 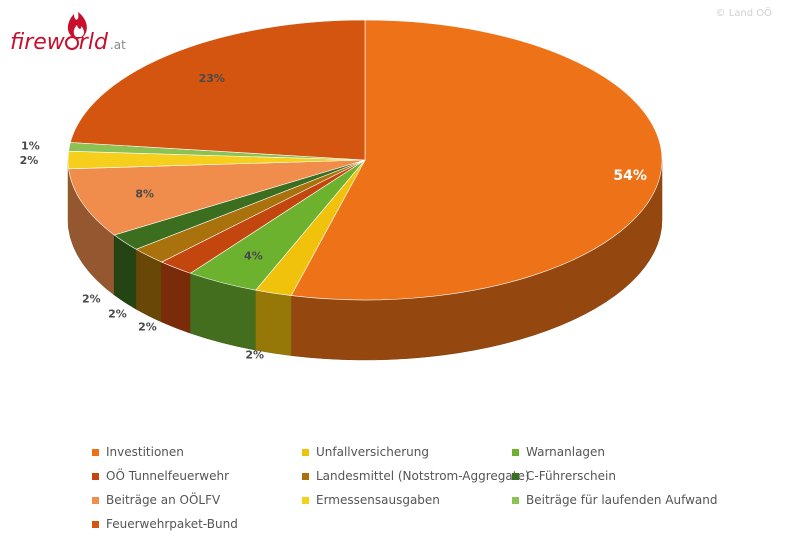 I want to click on legend-label: Feuerwehrpaket-Bund, so click(x=172, y=524).